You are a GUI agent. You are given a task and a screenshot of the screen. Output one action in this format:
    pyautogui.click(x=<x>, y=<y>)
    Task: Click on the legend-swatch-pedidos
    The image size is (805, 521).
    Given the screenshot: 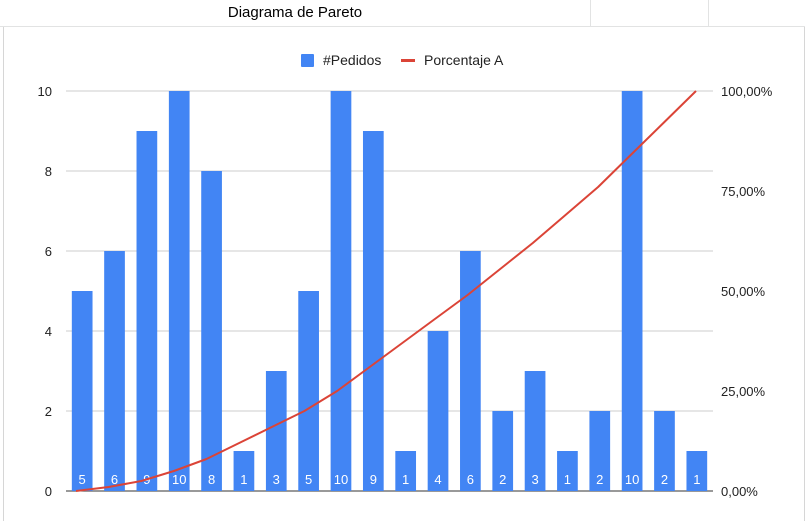 What is the action you would take?
    pyautogui.click(x=307, y=60)
    